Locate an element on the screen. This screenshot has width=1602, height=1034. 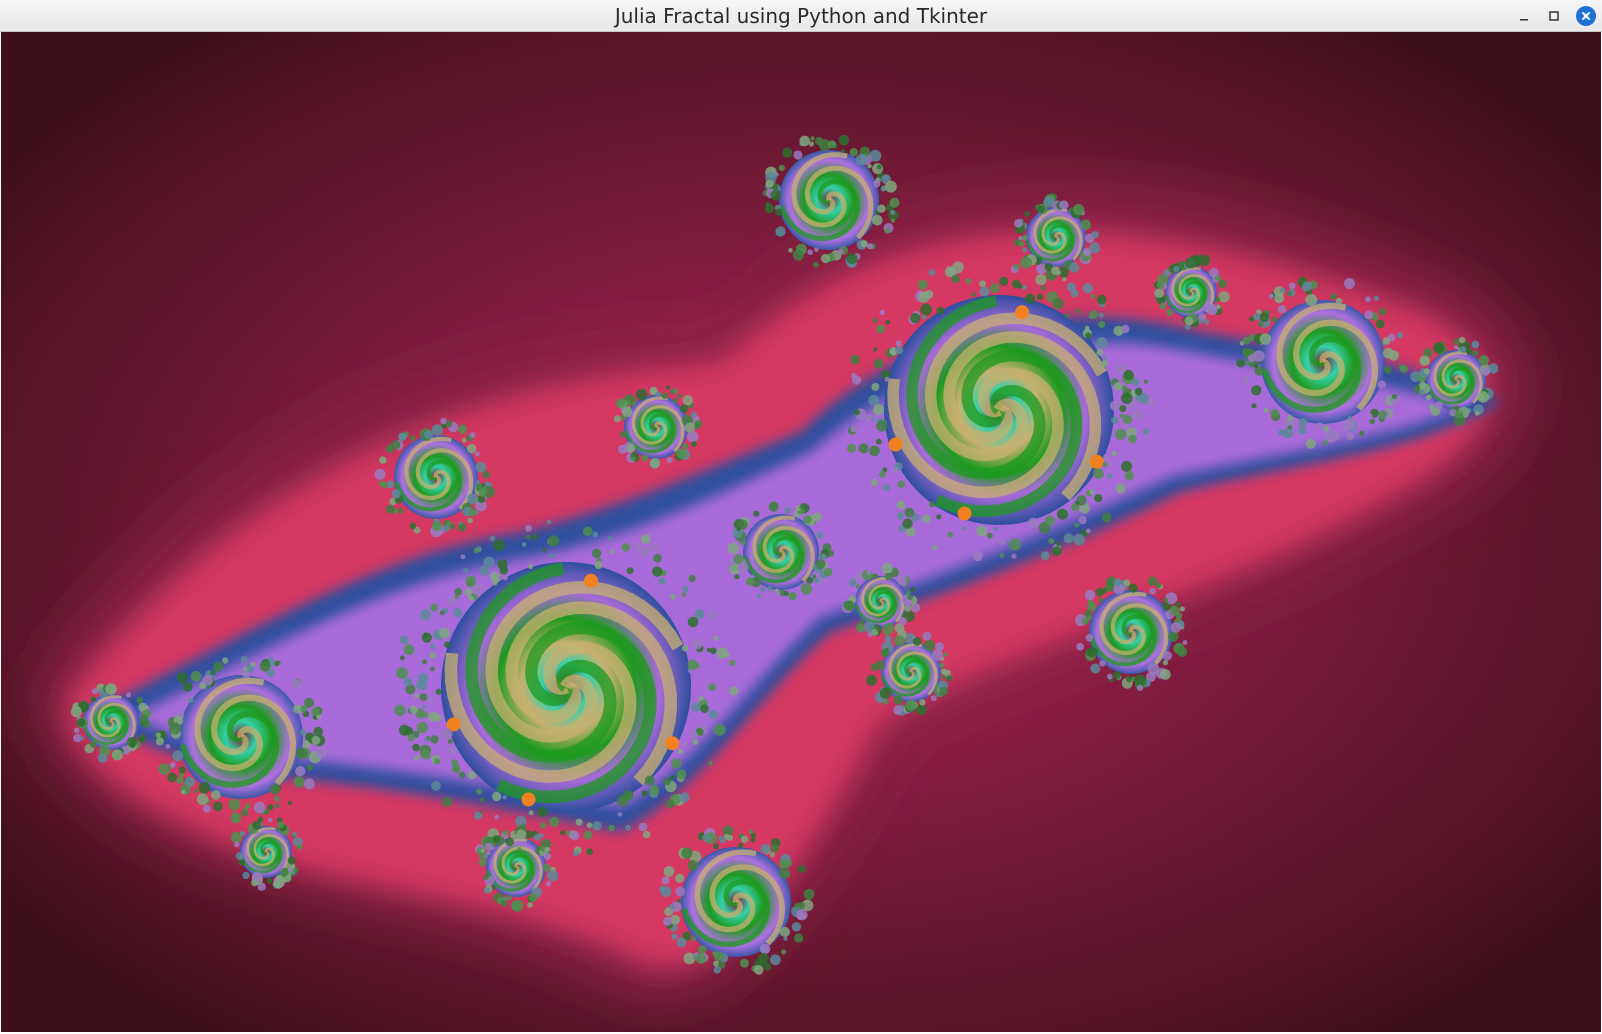
title-bar: Julia Fractal using Python and Tkinter is located at coordinates (801, 16).